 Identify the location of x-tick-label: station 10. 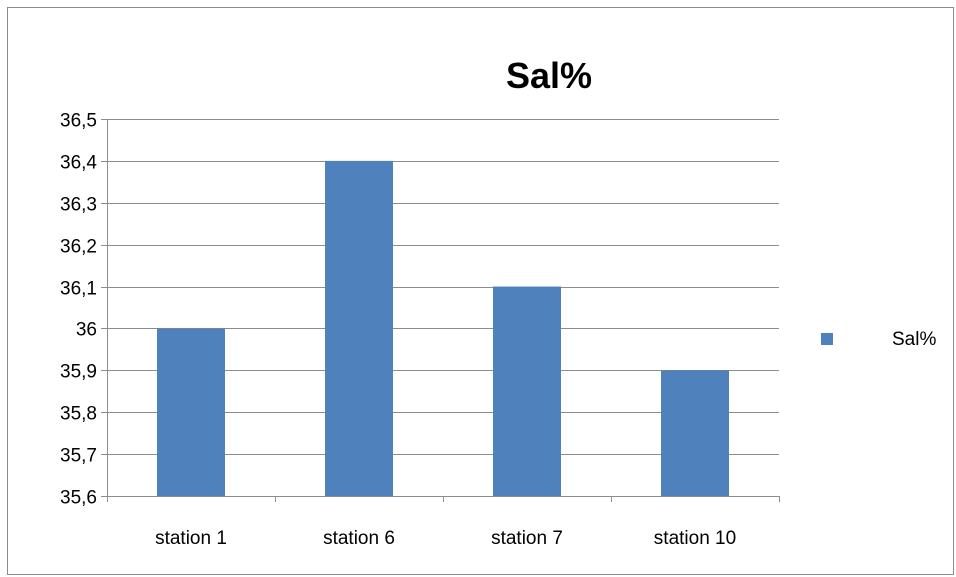
(695, 538).